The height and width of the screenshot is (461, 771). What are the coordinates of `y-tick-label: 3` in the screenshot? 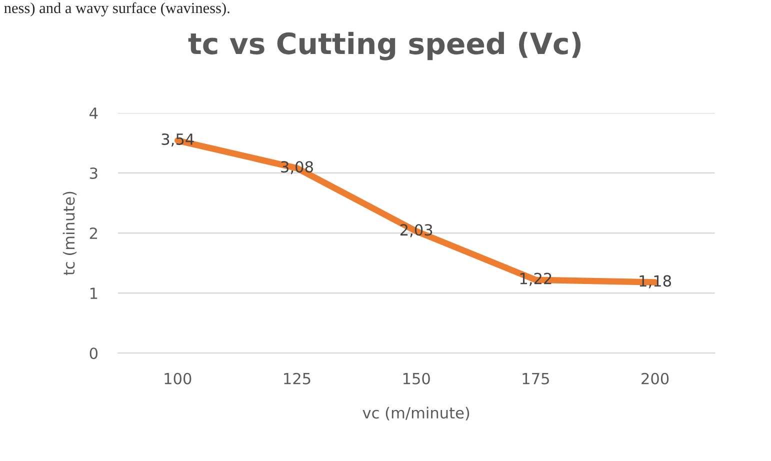 It's located at (94, 173).